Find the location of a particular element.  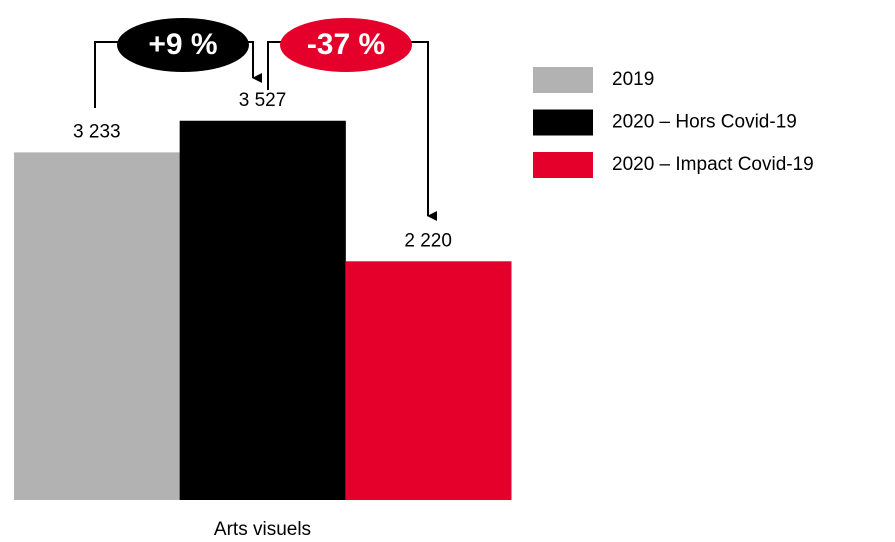

annotation-text: +9 % is located at coordinates (182, 44).